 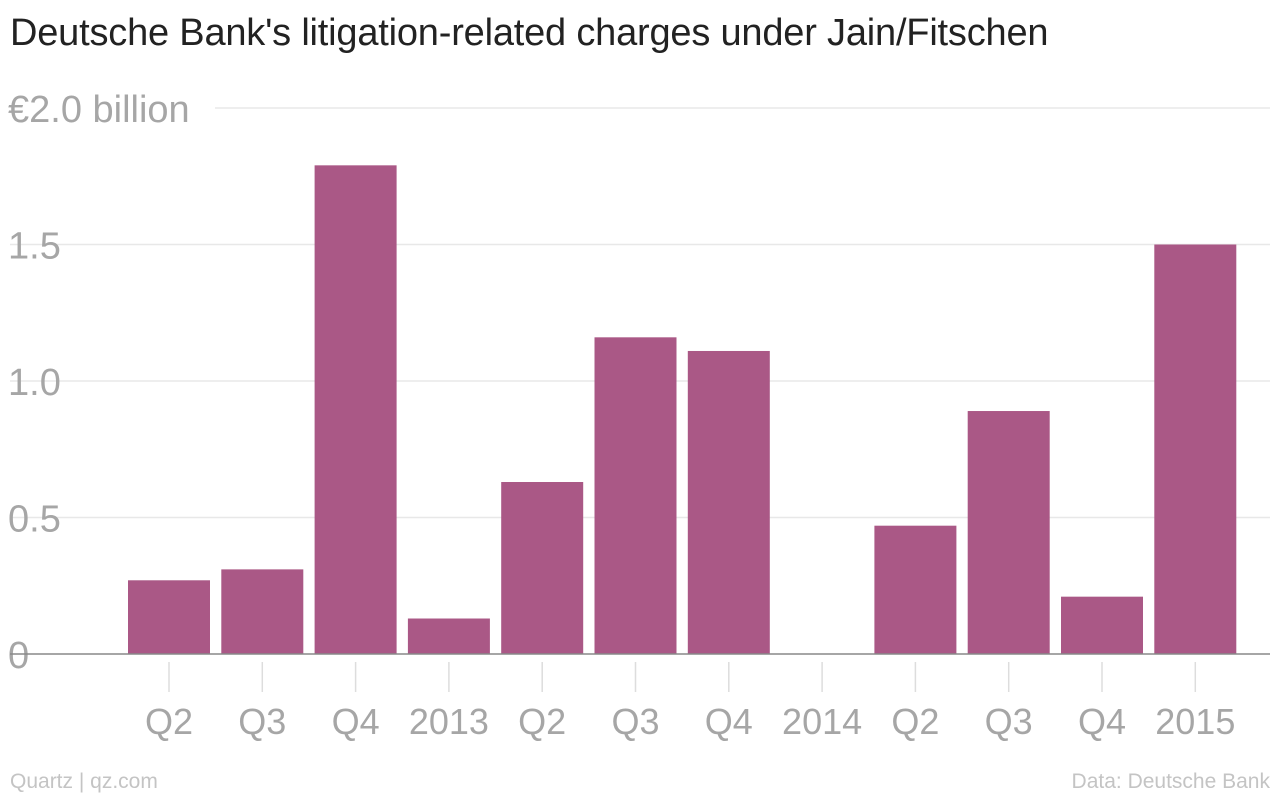 What do you see at coordinates (1195, 721) in the screenshot?
I see `x-tick-label: 2015` at bounding box center [1195, 721].